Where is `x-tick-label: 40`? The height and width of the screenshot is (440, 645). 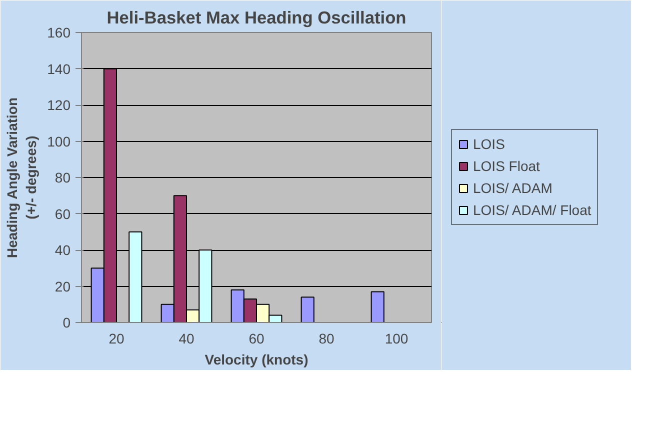 x-tick-label: 40 is located at coordinates (186, 338).